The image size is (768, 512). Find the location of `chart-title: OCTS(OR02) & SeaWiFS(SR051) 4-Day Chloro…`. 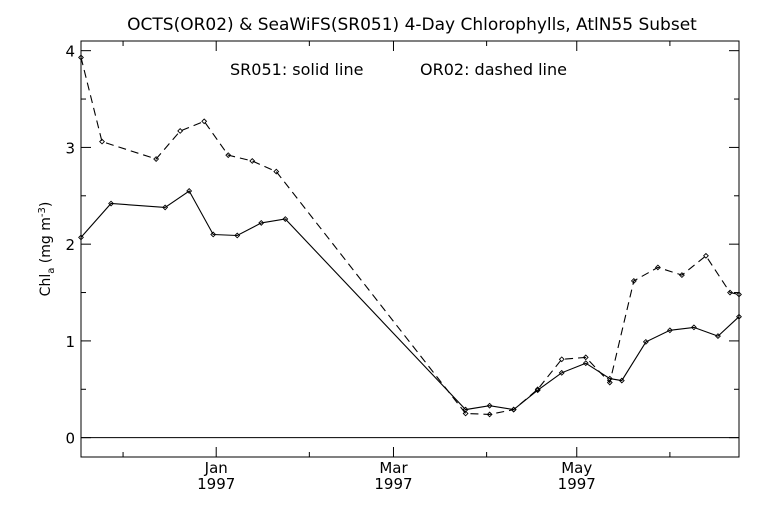

chart-title: OCTS(OR02) & SeaWiFS(SR051) 4-Day Chloro… is located at coordinates (412, 25).